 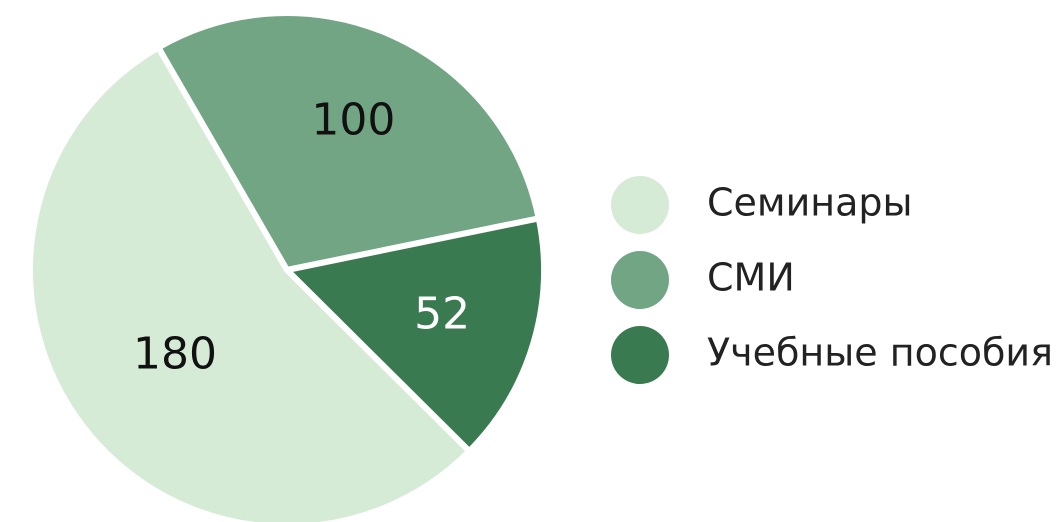 I want to click on data-label: 52, so click(x=442, y=313).